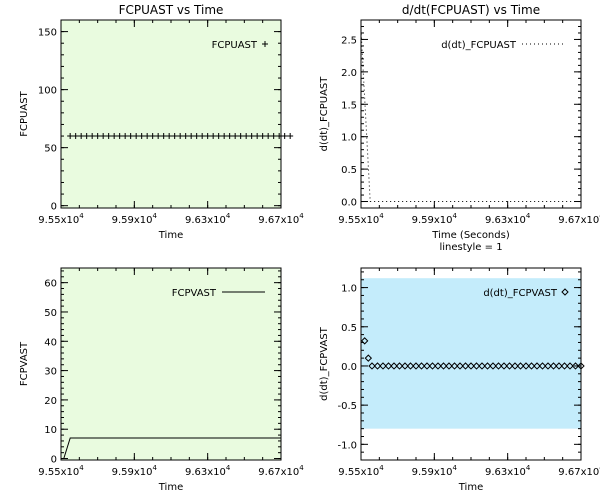  Describe the element at coordinates (171, 10) in the screenshot. I see `chart-title: FCPUAST vs Time` at that location.